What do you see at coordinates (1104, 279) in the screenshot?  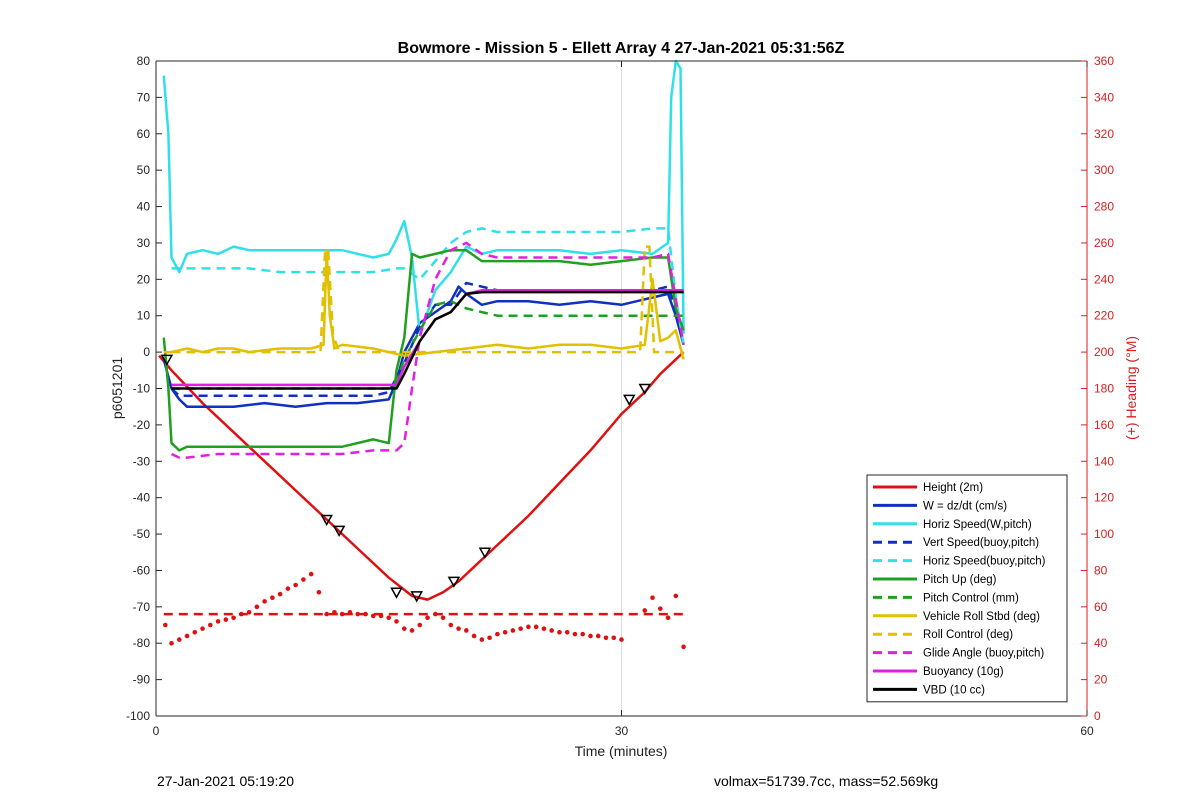 I see `y2-tick-label: 240` at bounding box center [1104, 279].